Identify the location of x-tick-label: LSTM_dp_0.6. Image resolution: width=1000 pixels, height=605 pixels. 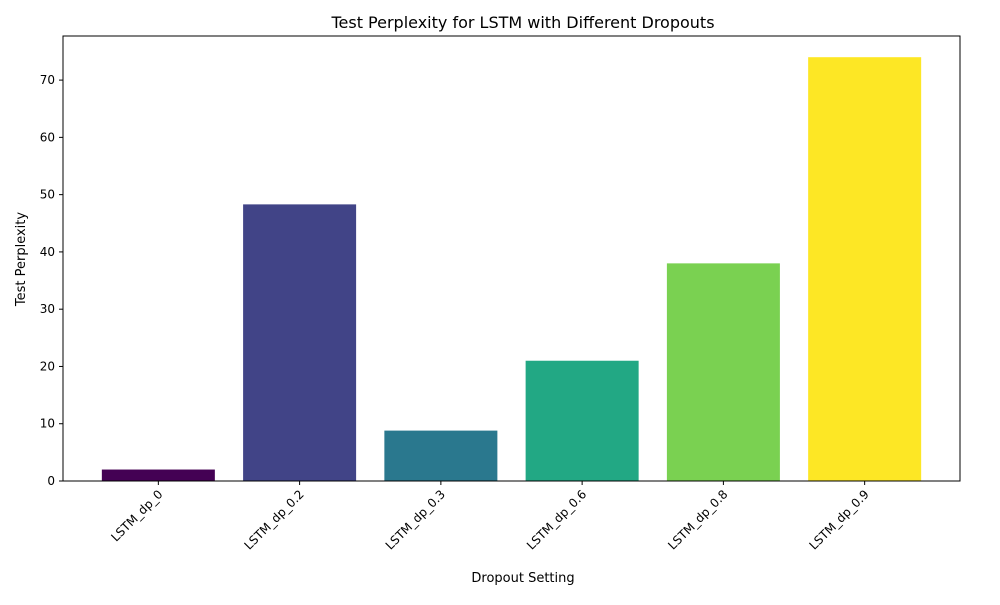
(556, 519).